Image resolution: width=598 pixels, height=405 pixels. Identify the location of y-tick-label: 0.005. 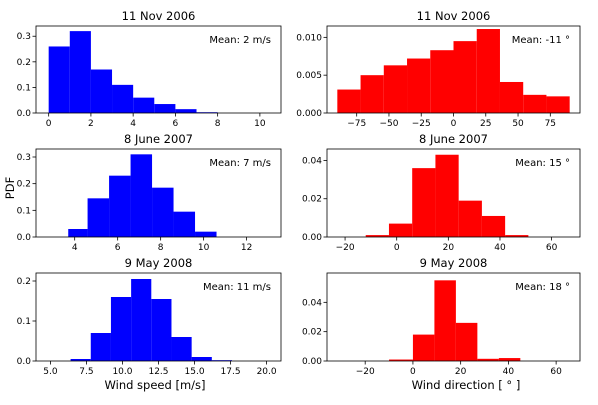
(309, 76).